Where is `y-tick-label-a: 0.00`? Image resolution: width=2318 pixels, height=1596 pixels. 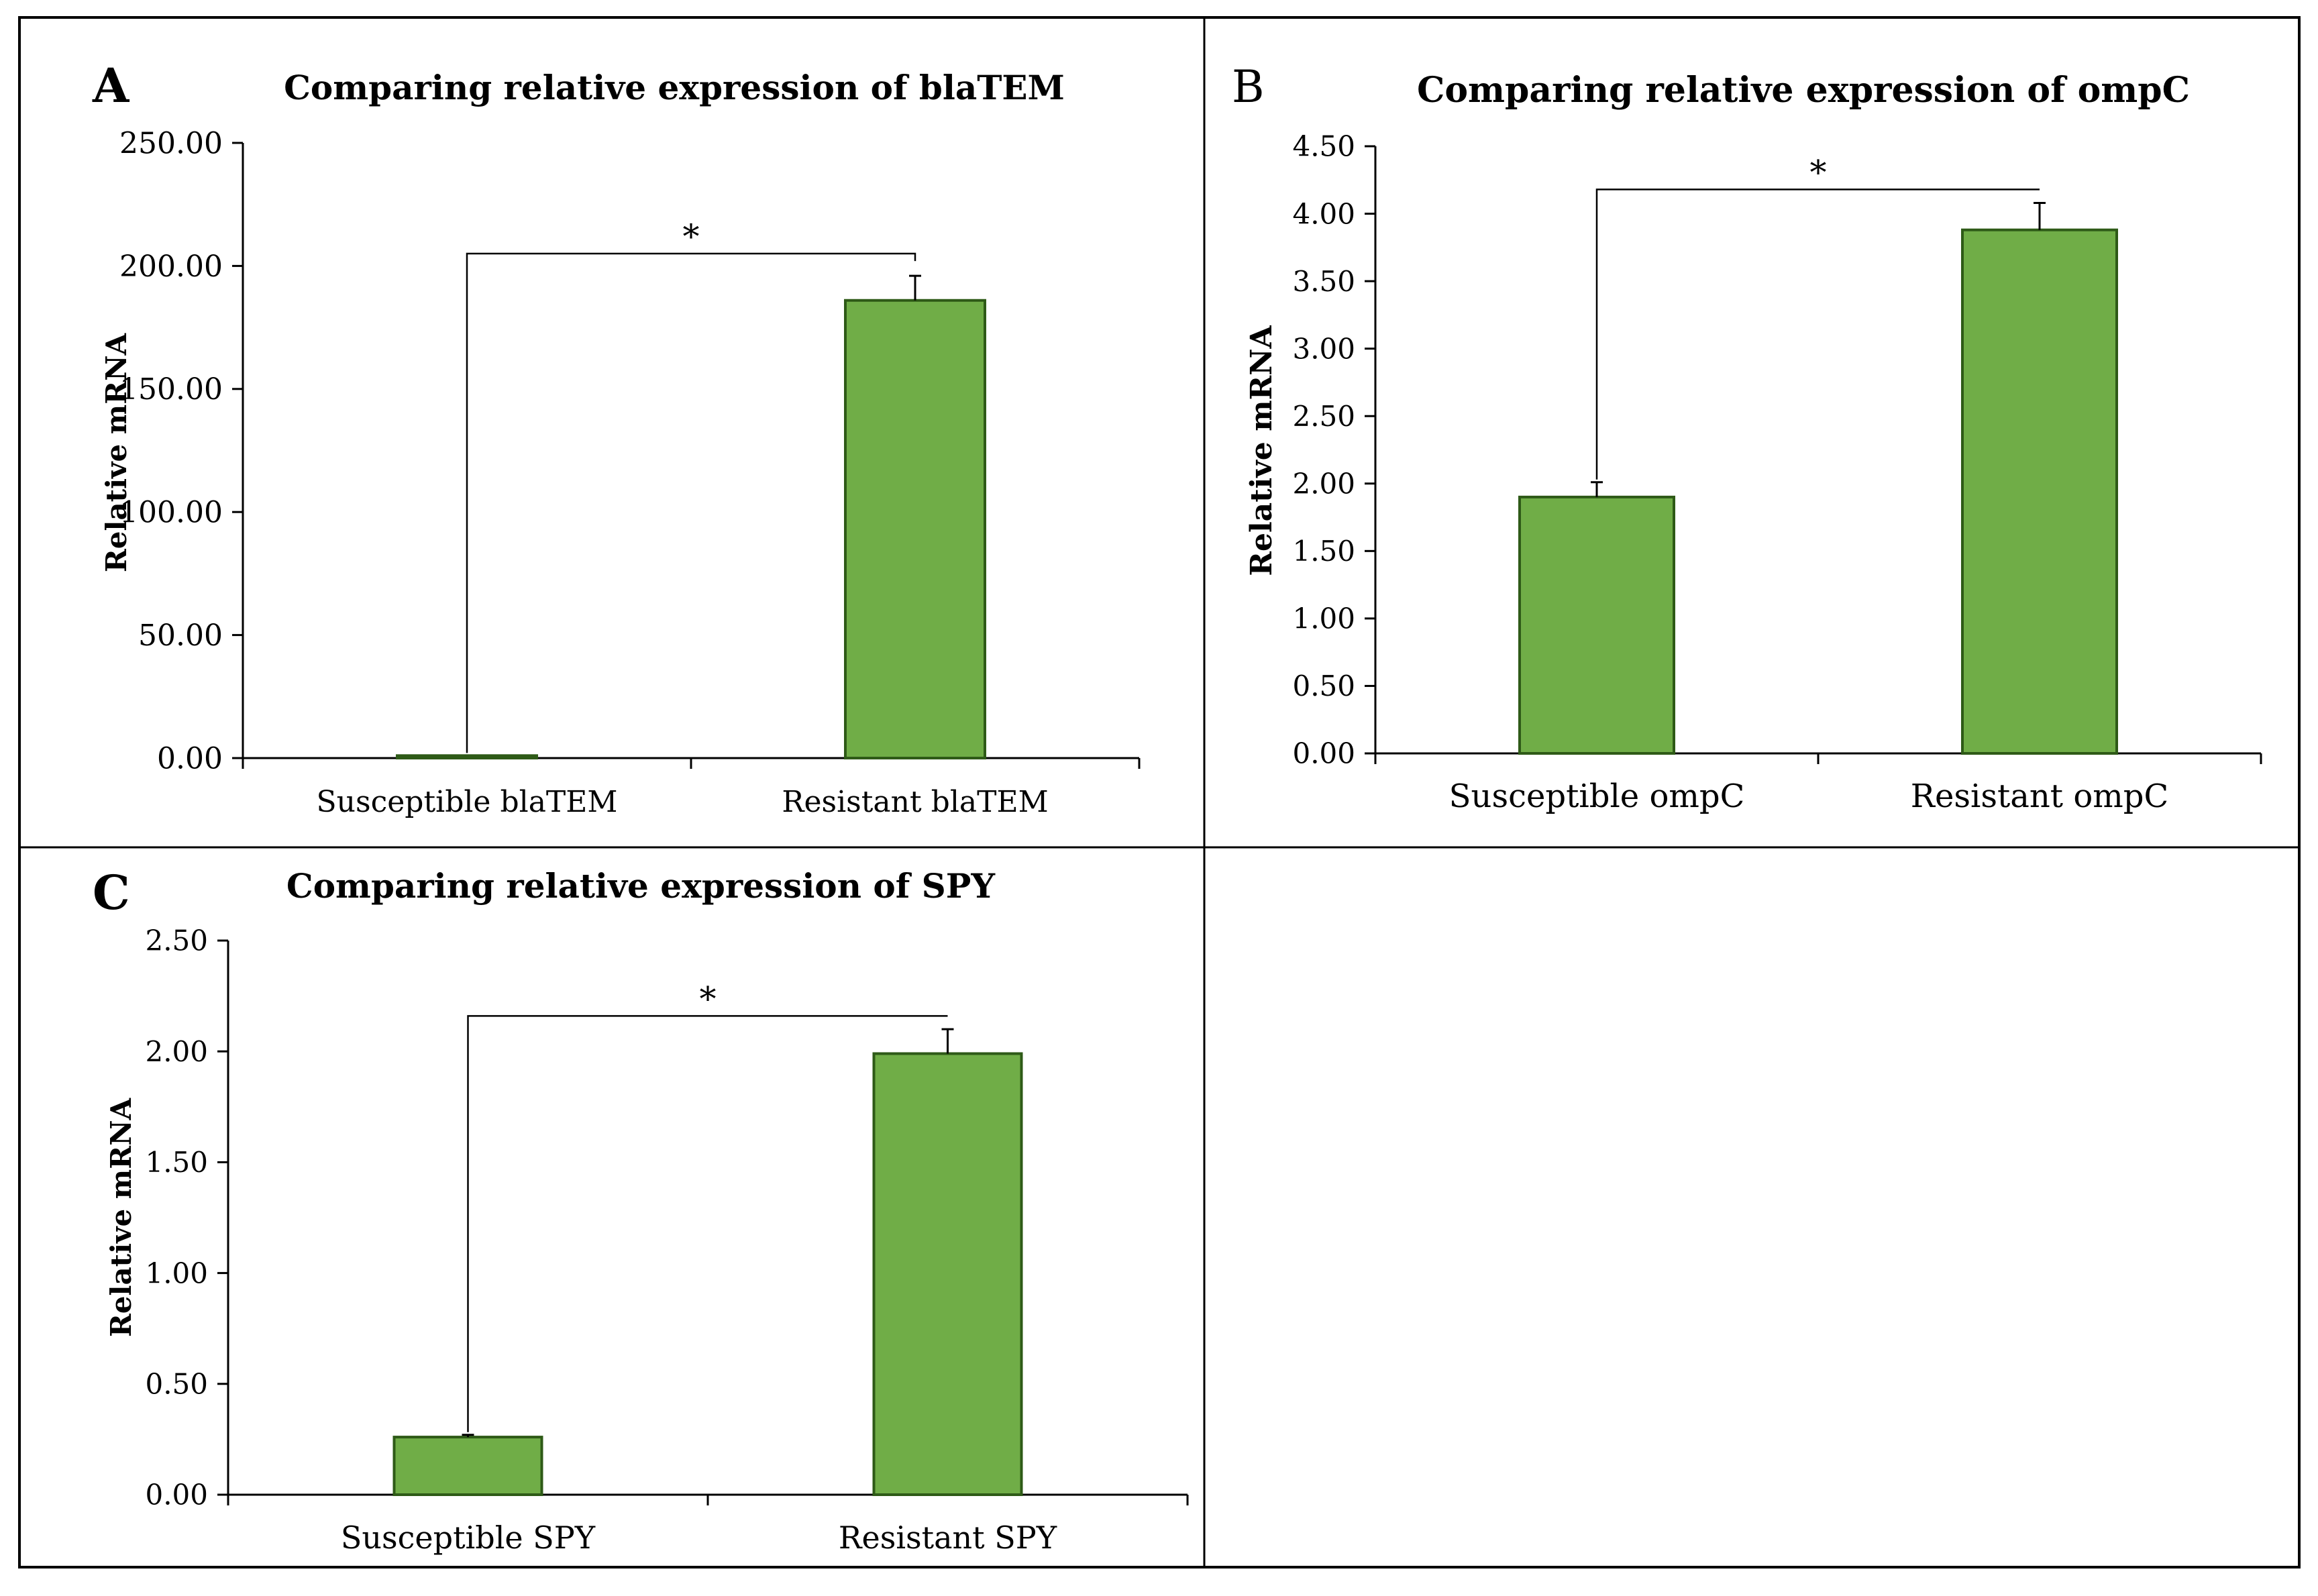
y-tick-label-a: 0.00 is located at coordinates (190, 759).